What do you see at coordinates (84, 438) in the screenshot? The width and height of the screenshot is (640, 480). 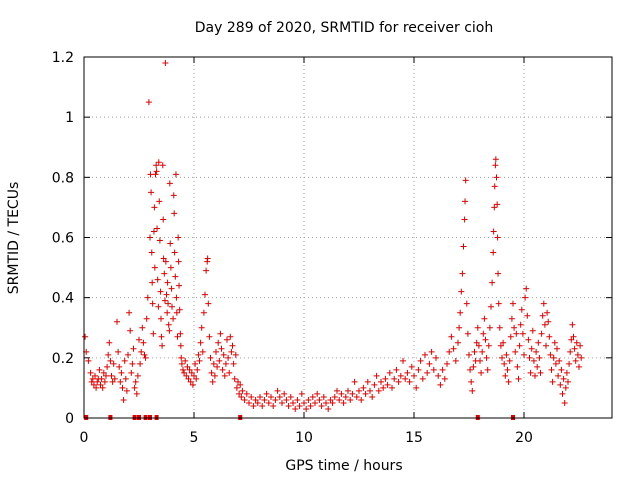 I see `x-tick-label: 0` at bounding box center [84, 438].